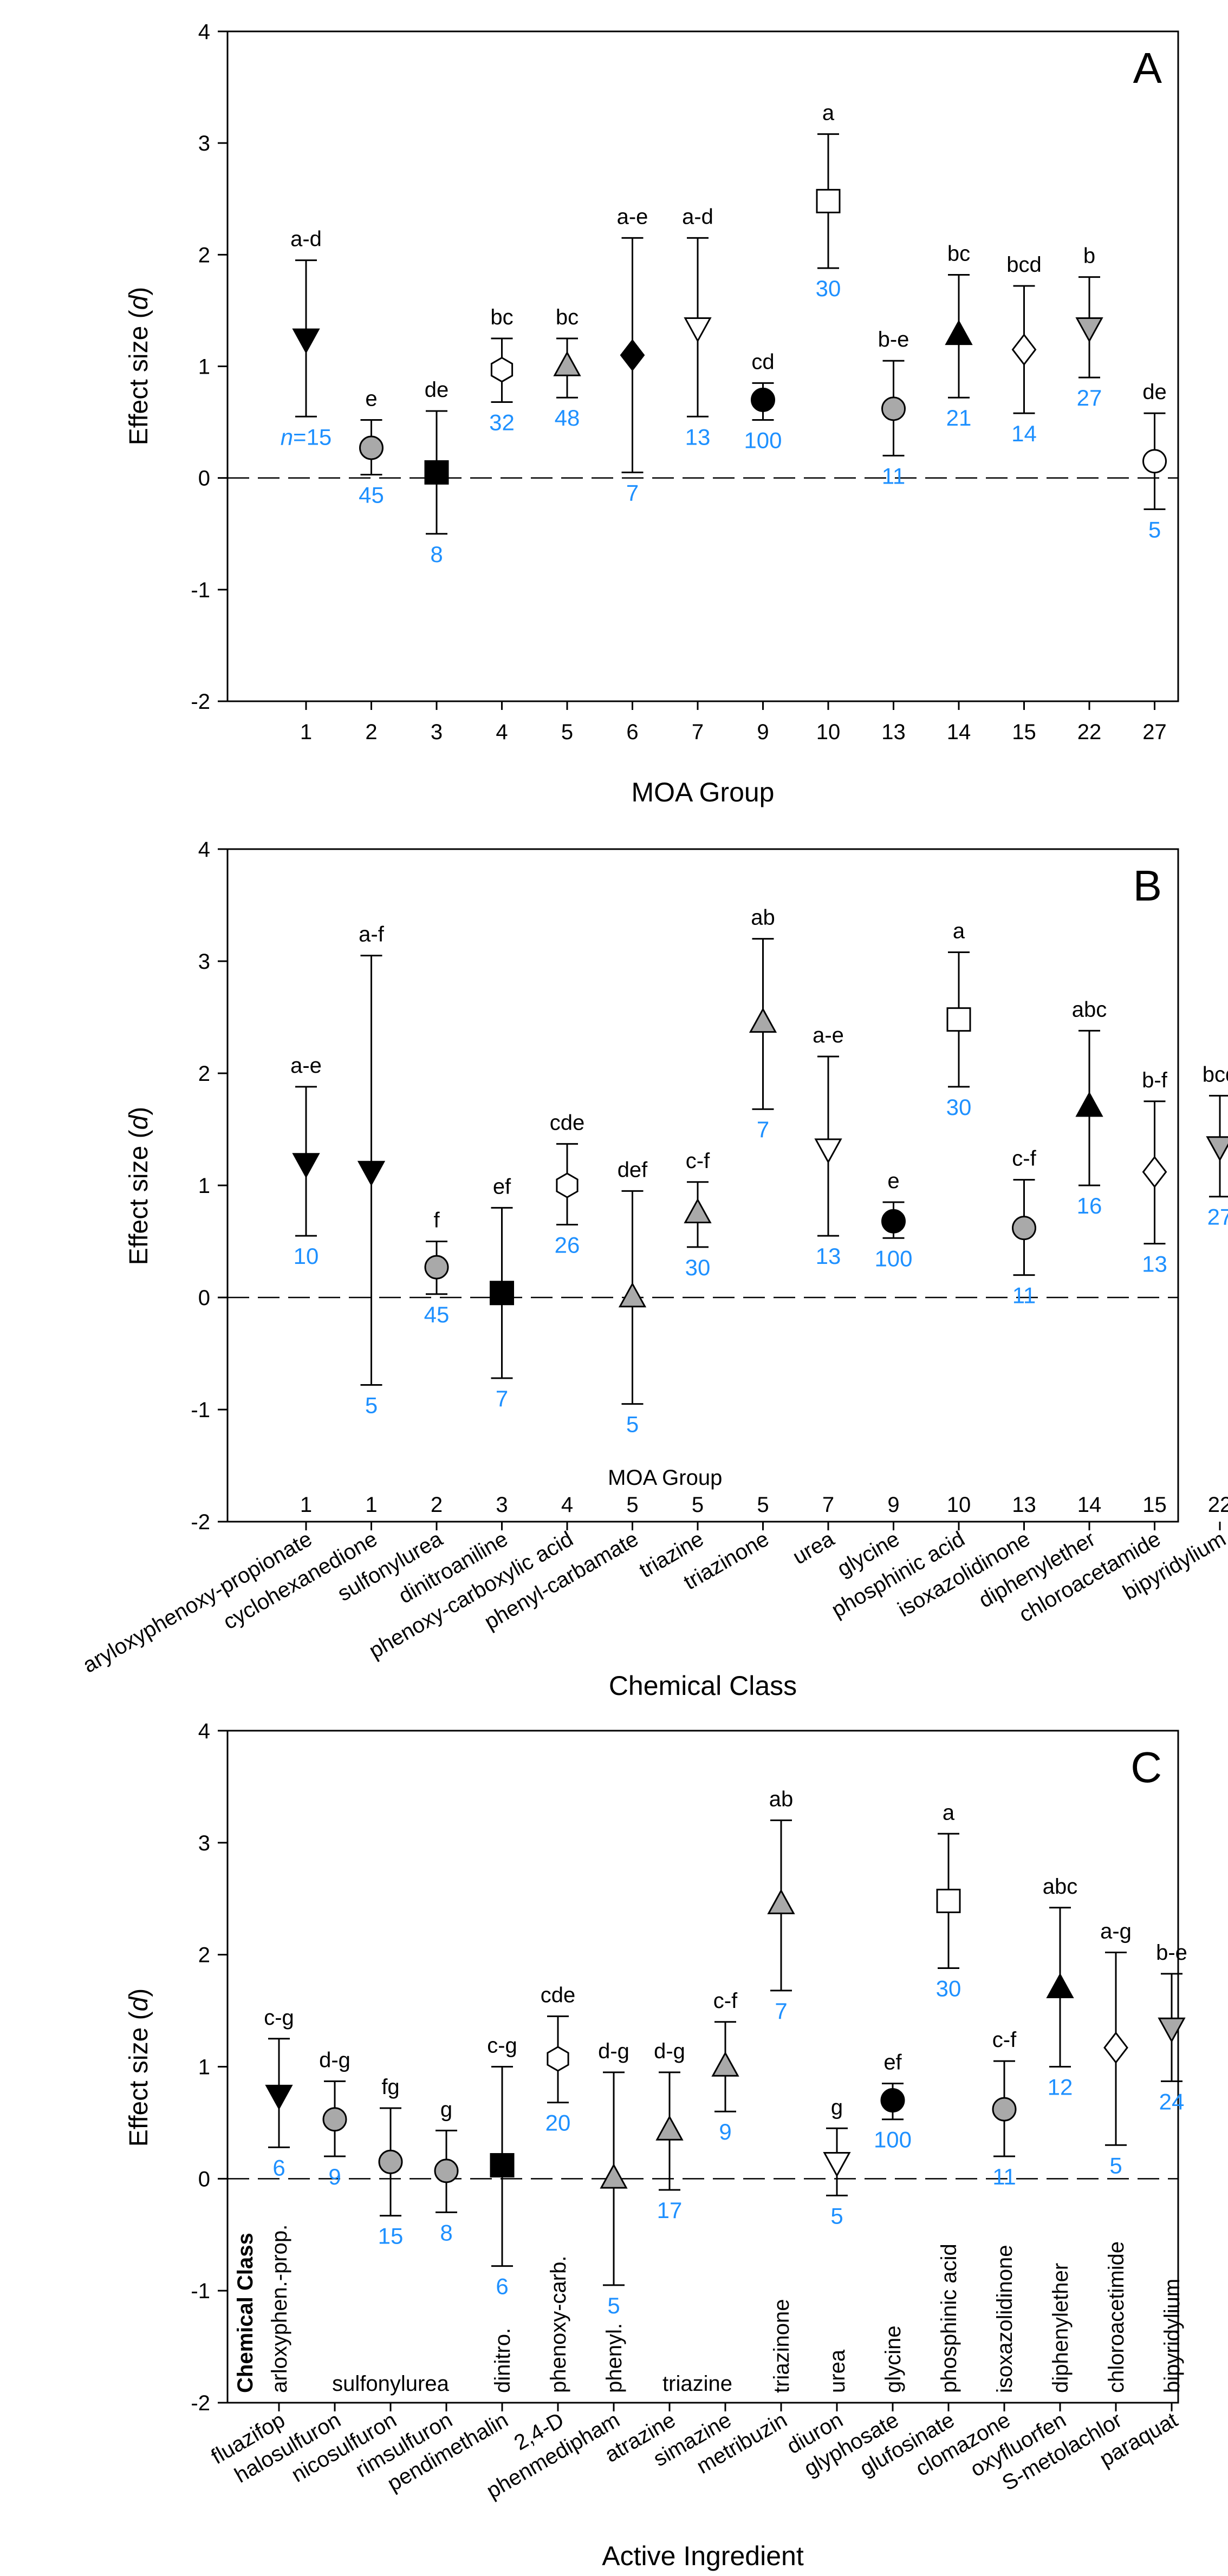 This screenshot has width=1228, height=2576. What do you see at coordinates (892, 2063) in the screenshot?
I see `significance-letter: ef` at bounding box center [892, 2063].